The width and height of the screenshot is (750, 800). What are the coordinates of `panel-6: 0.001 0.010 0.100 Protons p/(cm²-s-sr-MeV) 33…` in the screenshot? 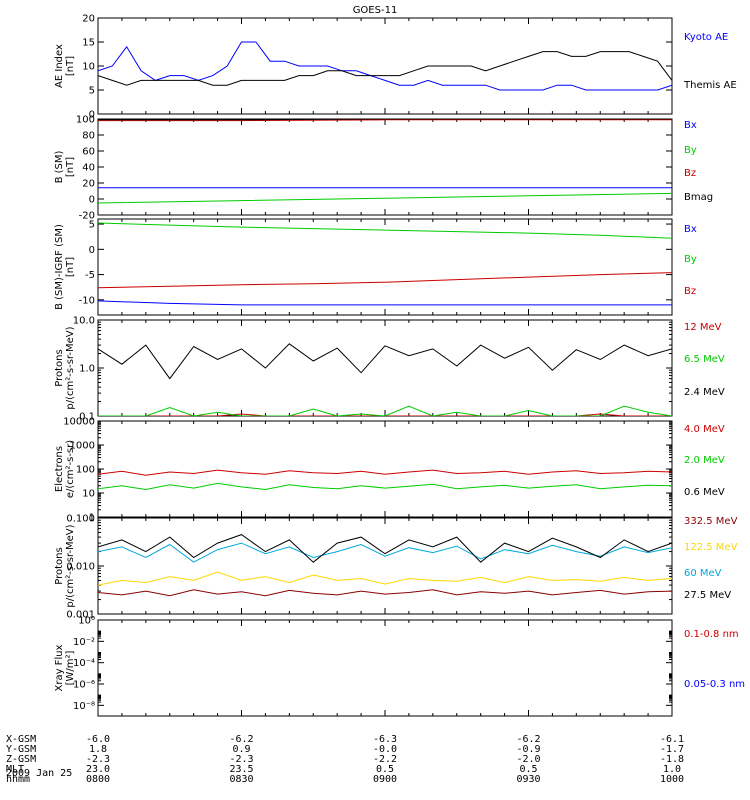 It's located at (396, 567).